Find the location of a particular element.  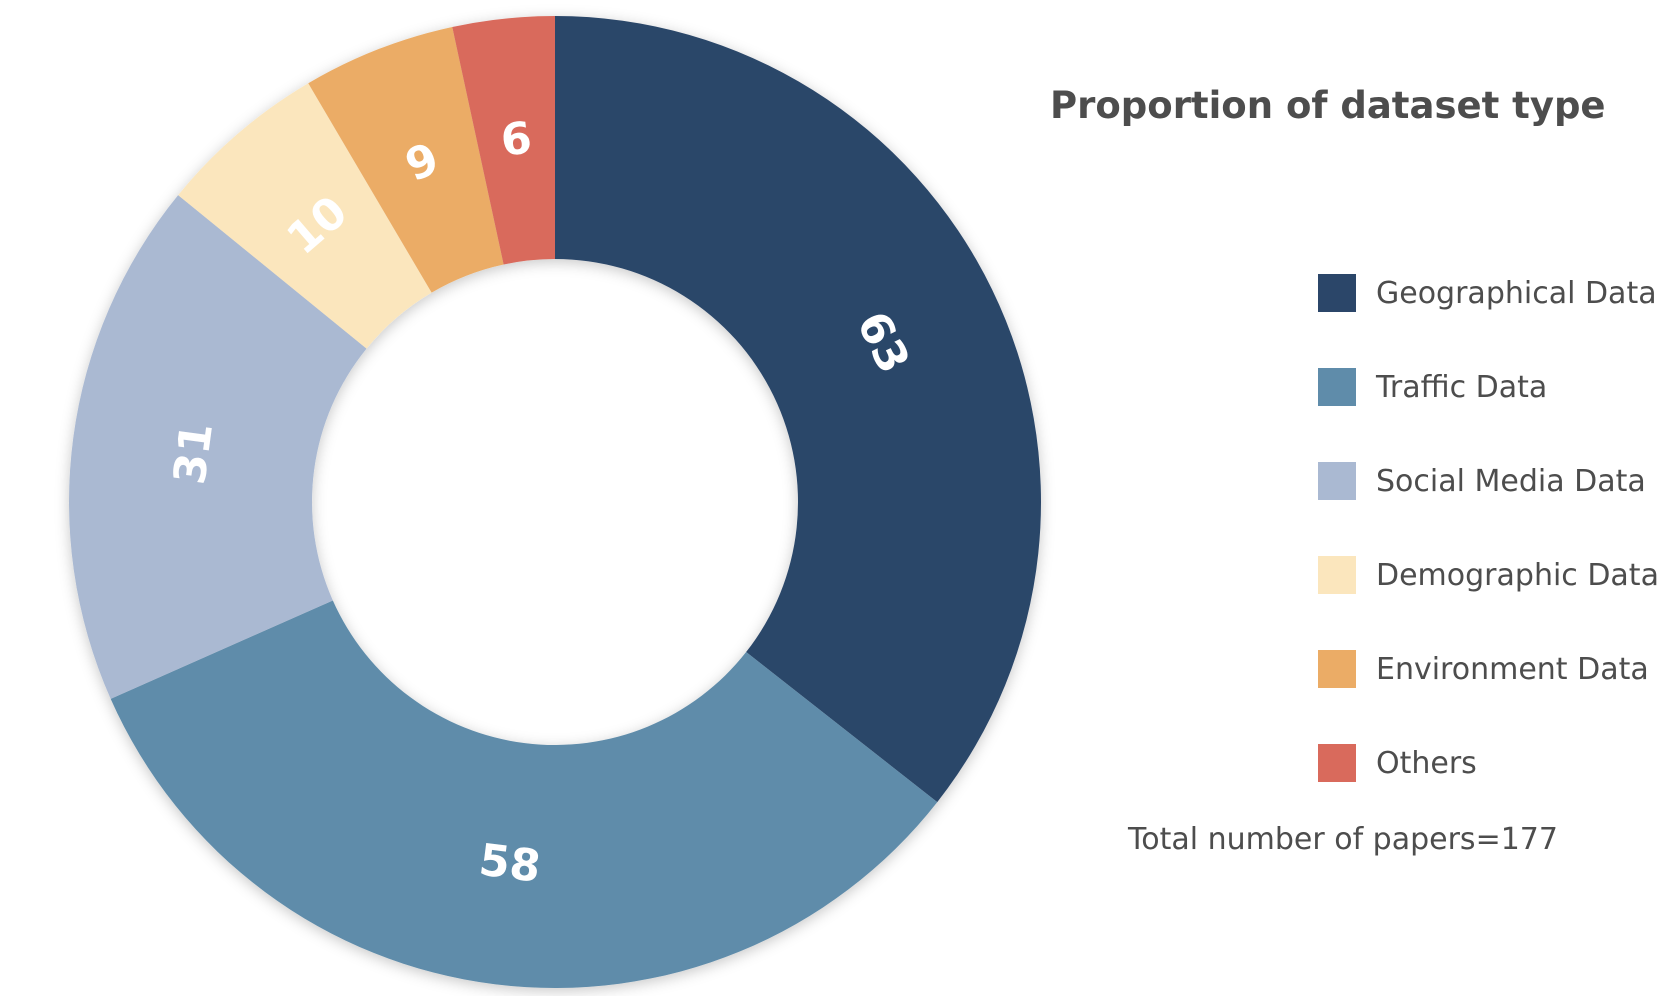

slice-demographic-data is located at coordinates (305, 216).